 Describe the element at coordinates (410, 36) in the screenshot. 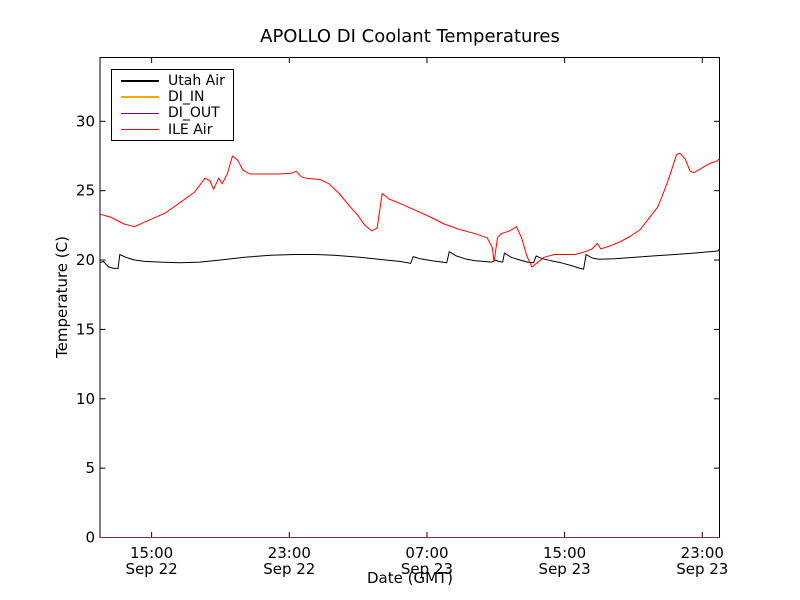

I see `chart-title: APOLLO DI Coolant Temperatures` at that location.